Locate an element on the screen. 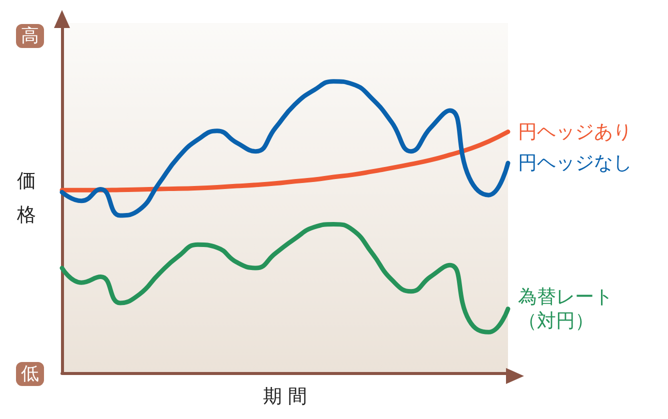 This screenshot has height=419, width=668. series-label: 円ヘッジあり is located at coordinates (575, 131).